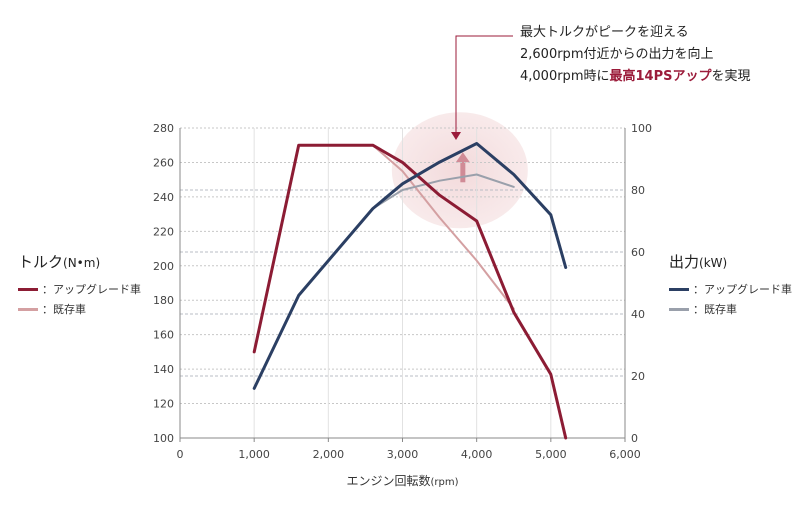 The height and width of the screenshot is (517, 800). What do you see at coordinates (641, 128) in the screenshot?
I see `y-right-tick-label: 100` at bounding box center [641, 128].